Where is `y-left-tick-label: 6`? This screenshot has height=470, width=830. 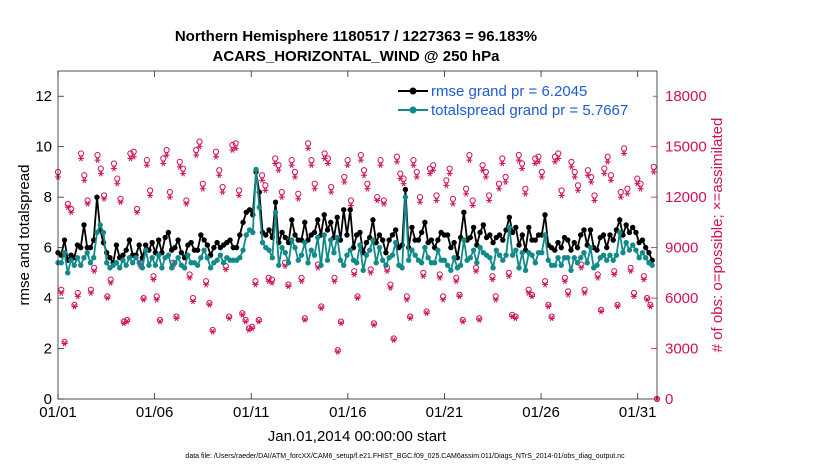 y-left-tick-label: 6 is located at coordinates (48, 248).